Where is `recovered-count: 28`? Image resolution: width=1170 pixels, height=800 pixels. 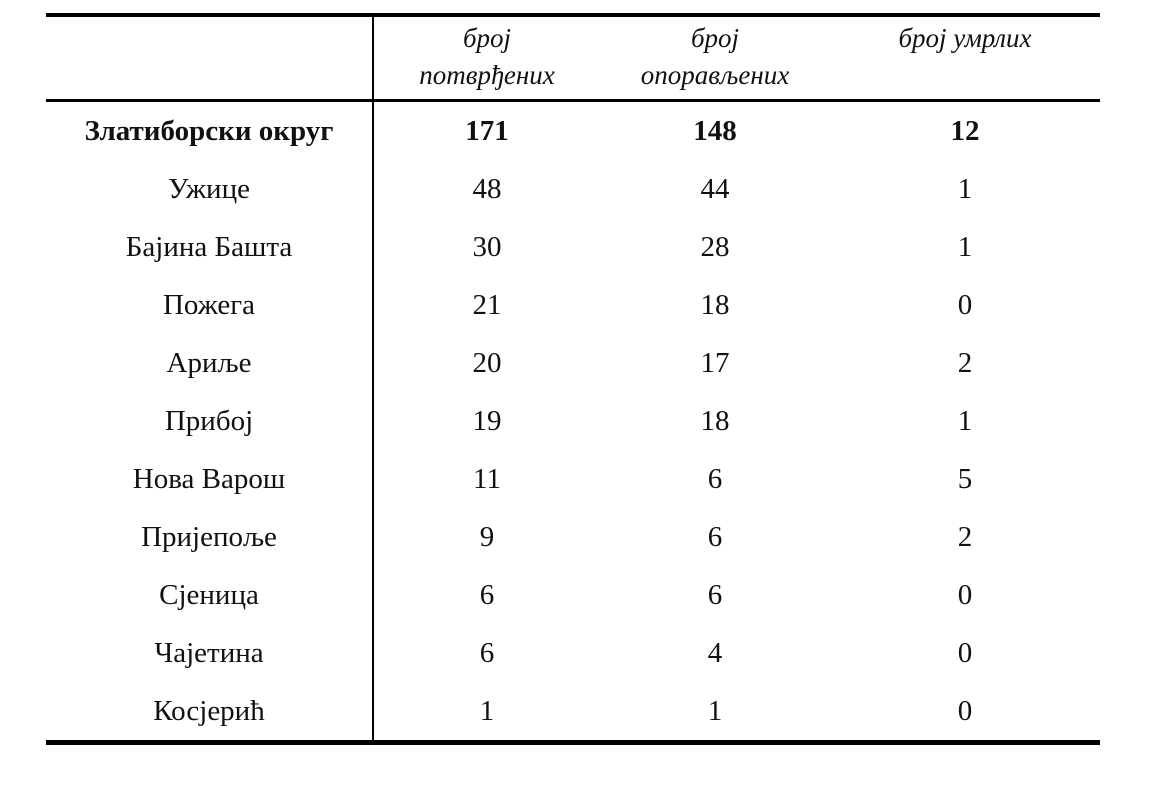
recovered-count: 28 is located at coordinates (715, 246).